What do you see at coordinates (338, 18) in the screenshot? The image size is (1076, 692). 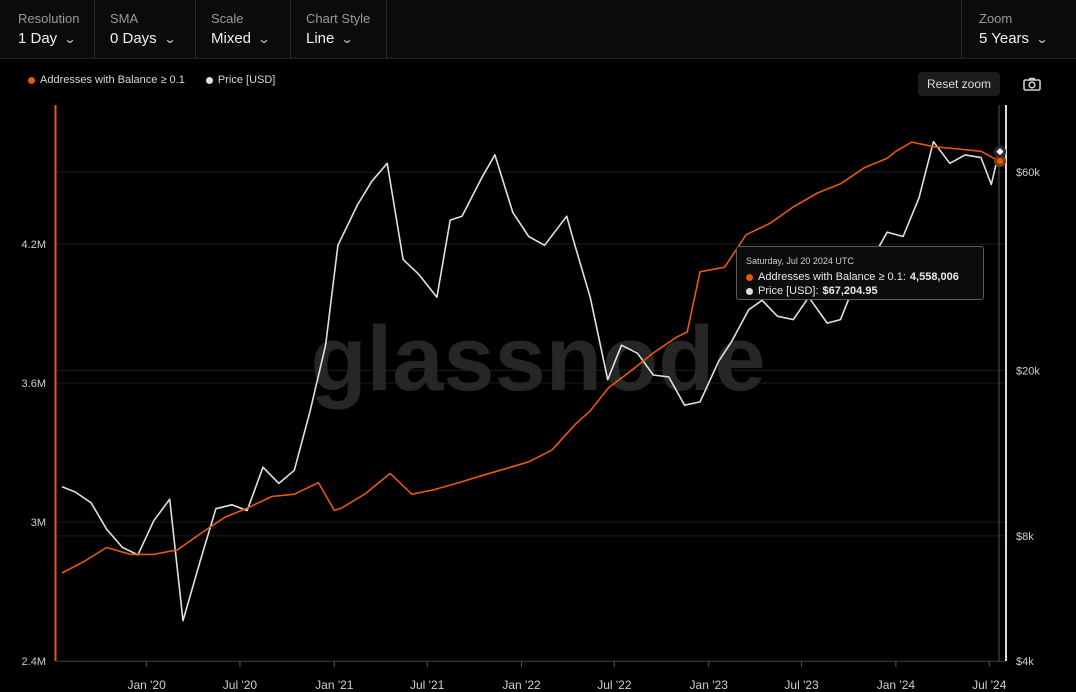 I see `chart-style-label: Chart Style` at bounding box center [338, 18].